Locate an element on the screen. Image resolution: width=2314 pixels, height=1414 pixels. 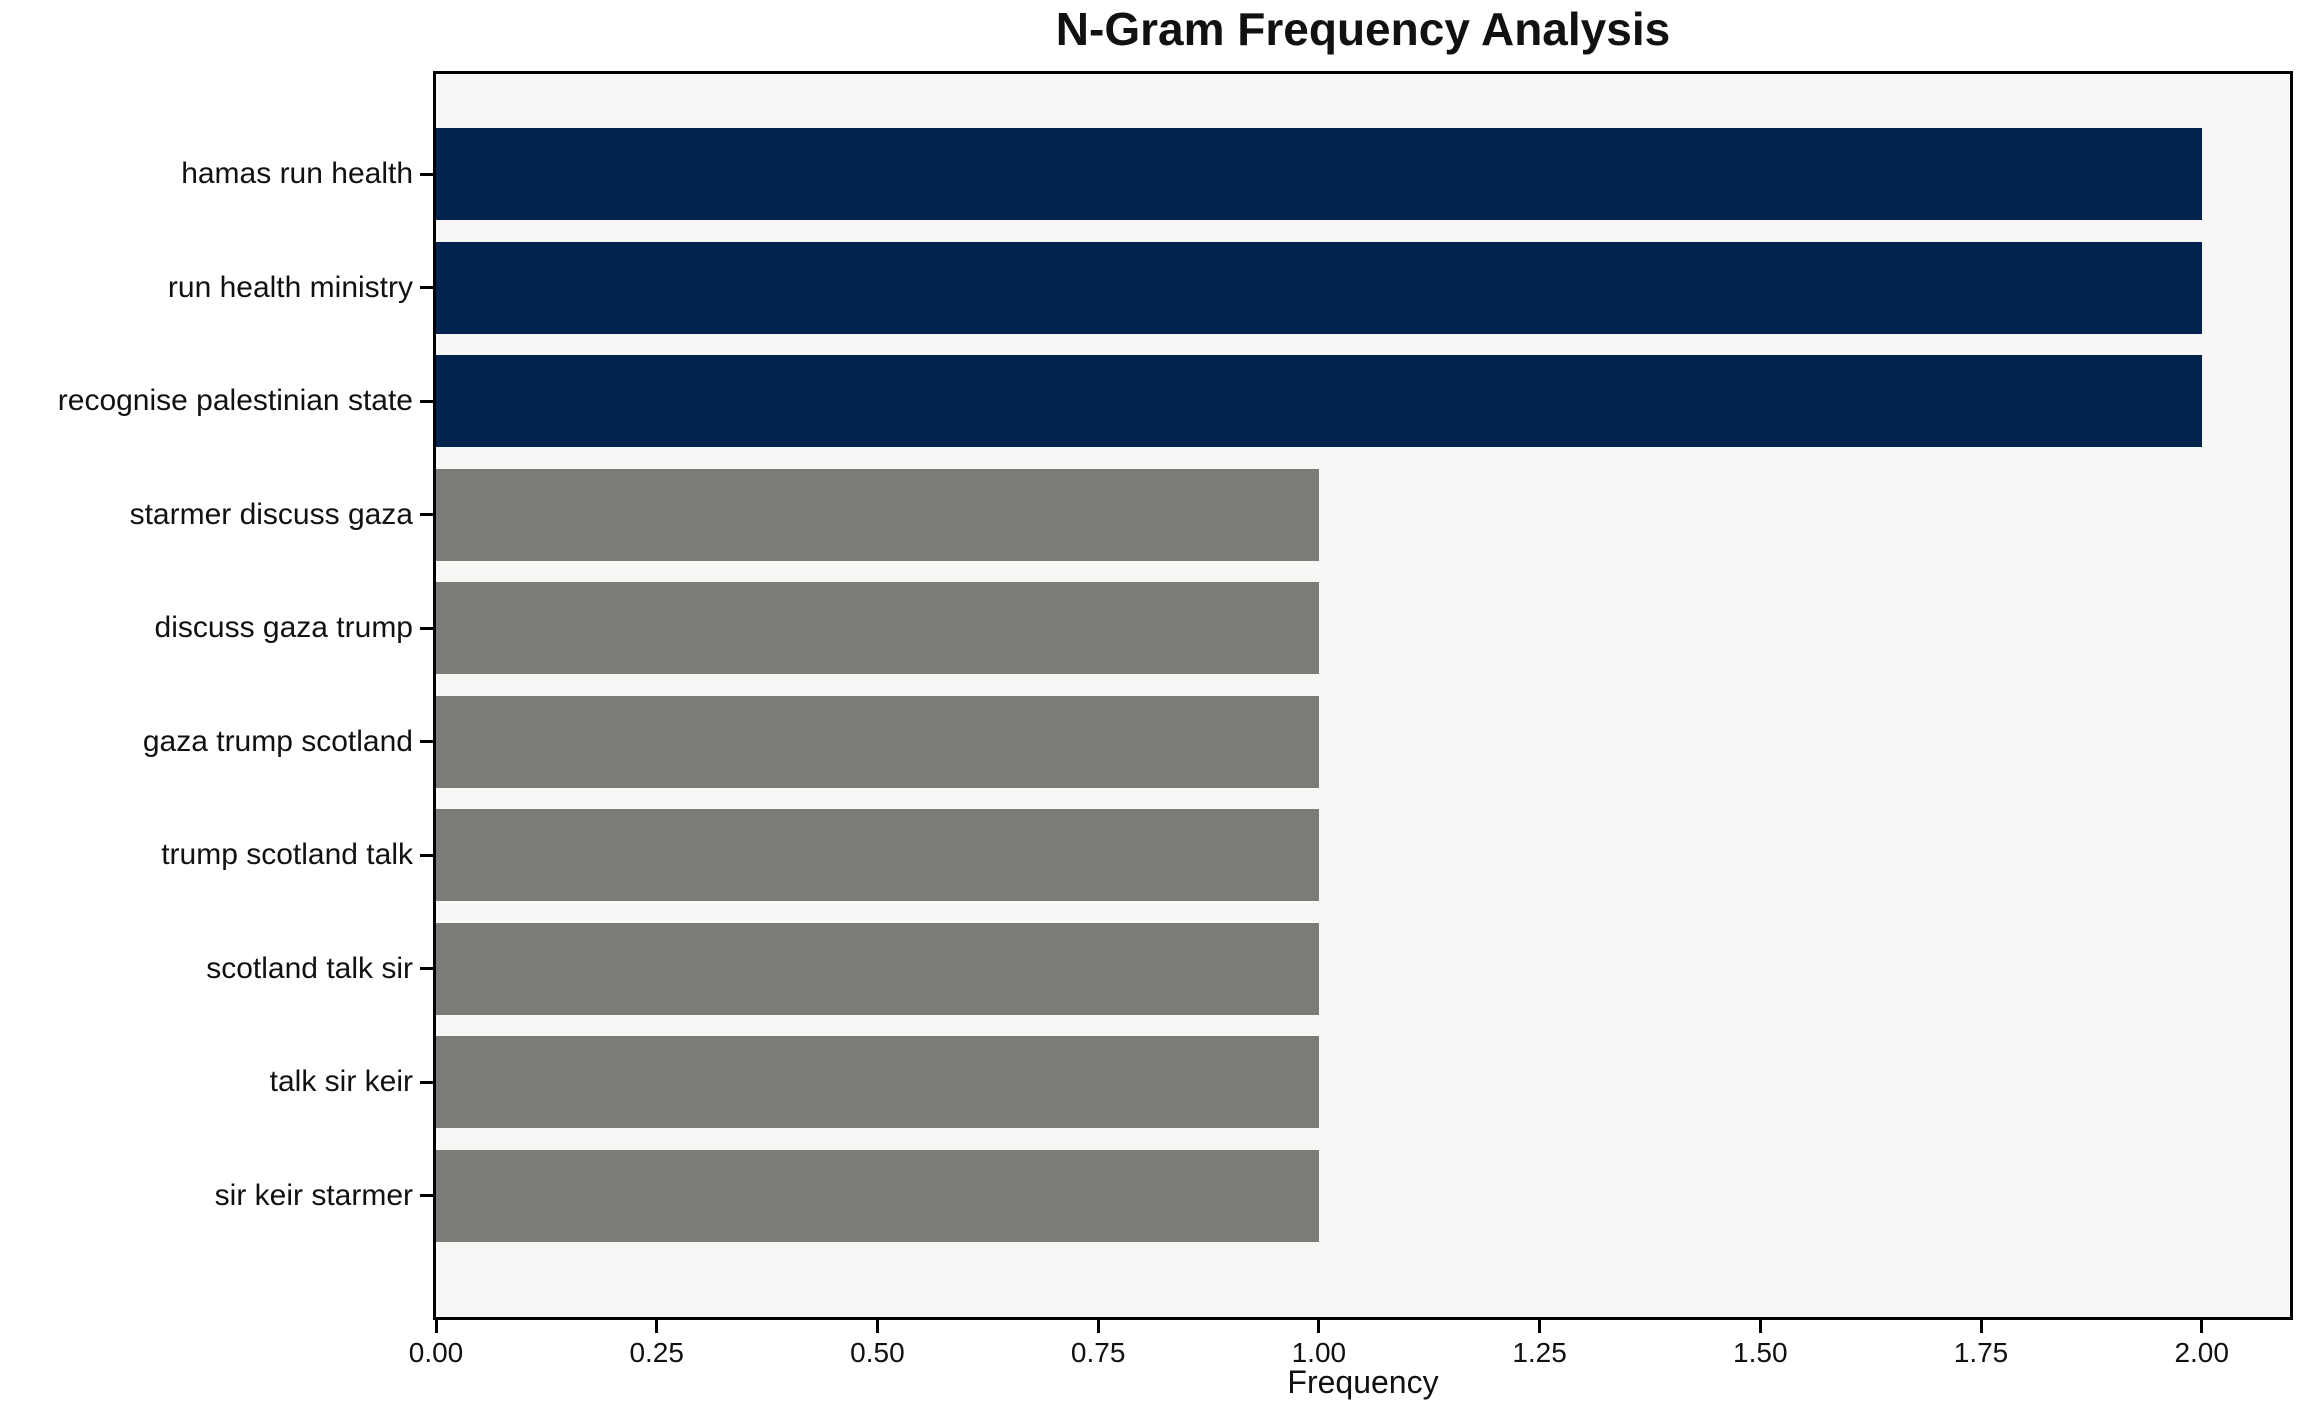
bar-sir-keir-starmer is located at coordinates (877, 1195).